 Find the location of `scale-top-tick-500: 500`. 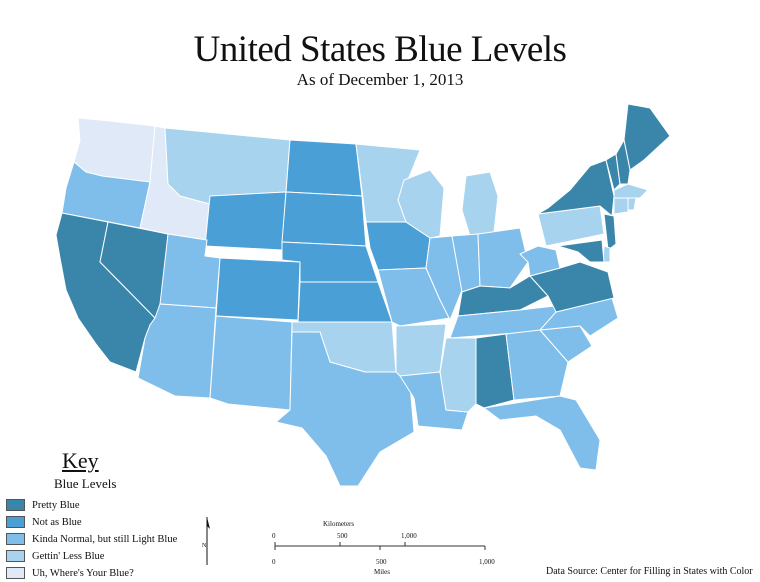

scale-top-tick-500: 500 is located at coordinates (342, 536).